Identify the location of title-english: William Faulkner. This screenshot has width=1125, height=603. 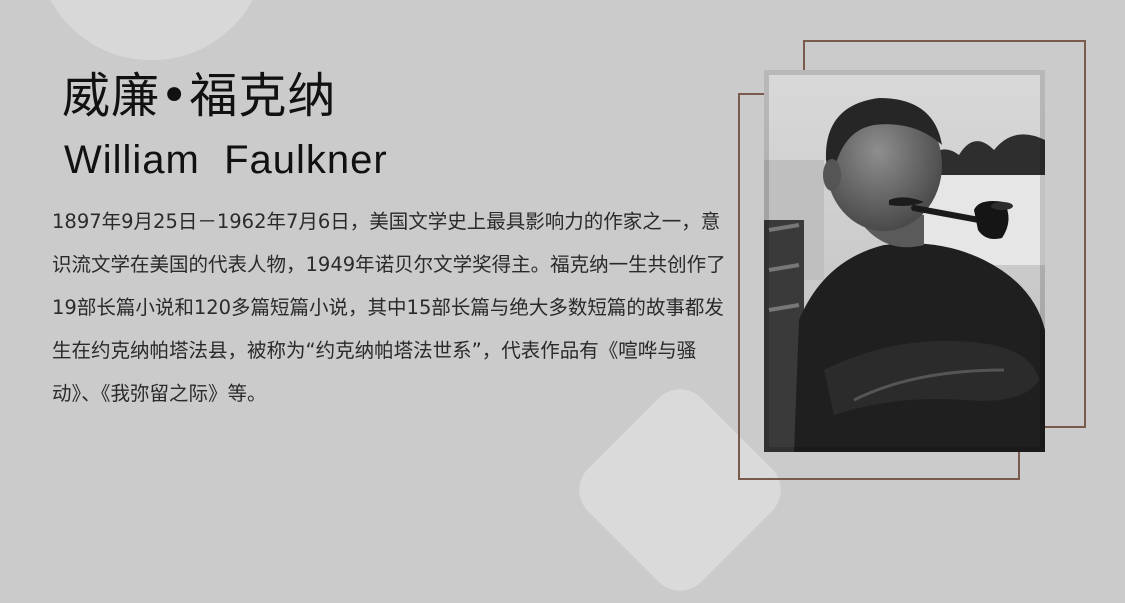
(226, 160).